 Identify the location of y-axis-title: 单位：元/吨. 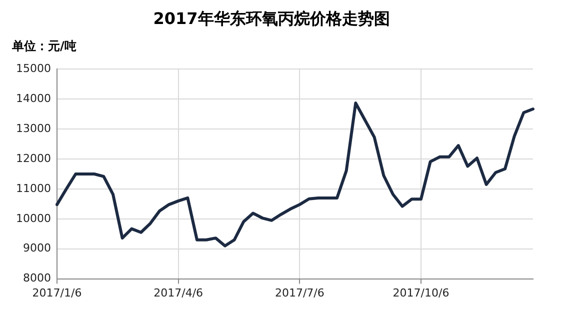
(44, 46).